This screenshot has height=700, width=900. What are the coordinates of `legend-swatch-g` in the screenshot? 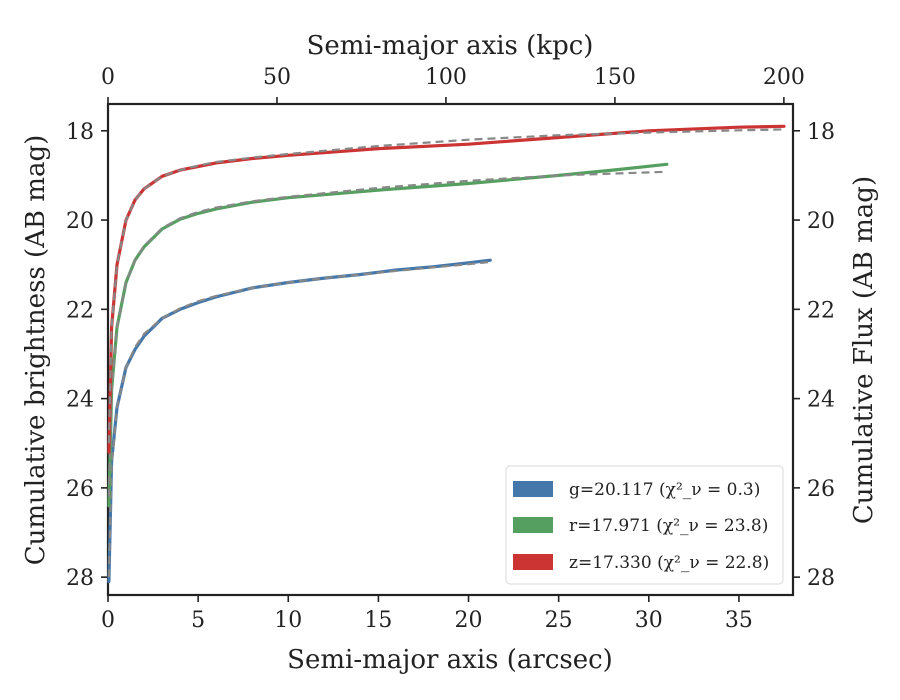 It's located at (533, 489).